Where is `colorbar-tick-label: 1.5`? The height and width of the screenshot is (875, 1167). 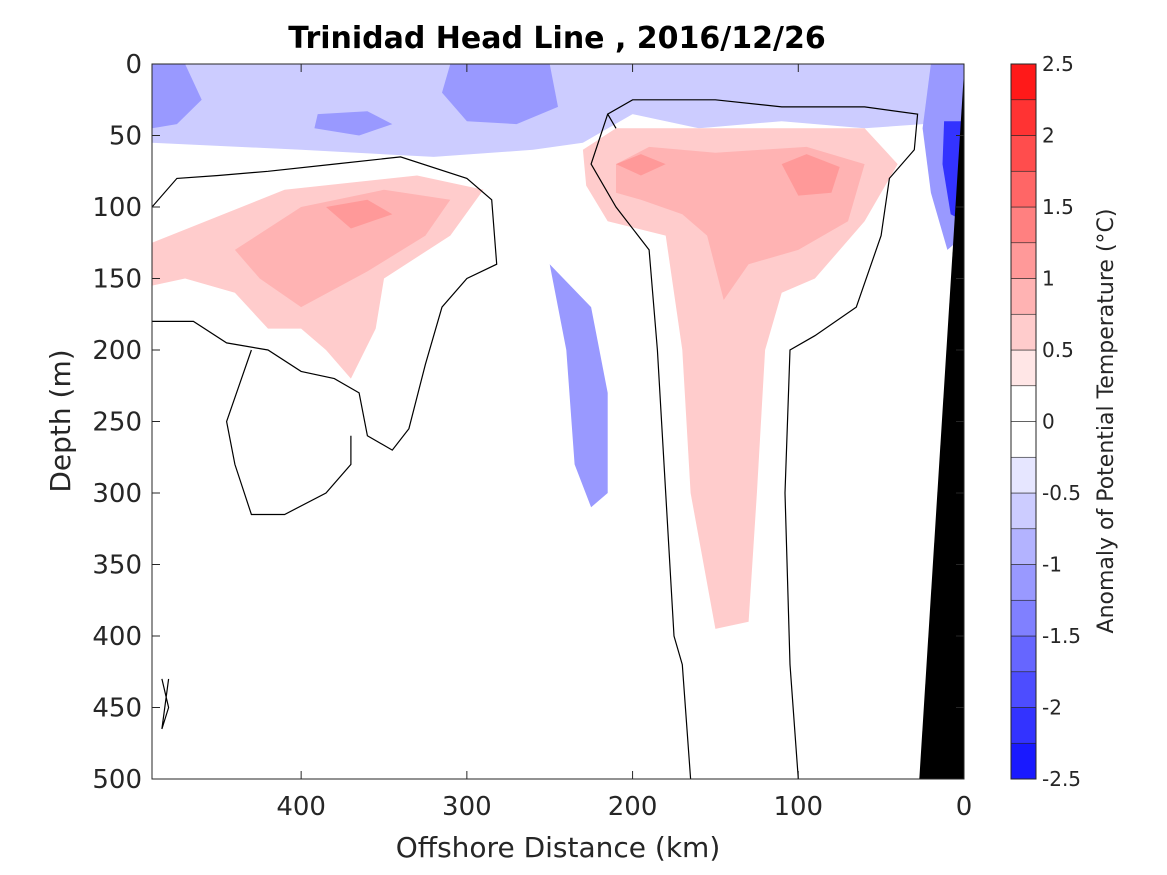
colorbar-tick-label: 1.5 is located at coordinates (1058, 207).